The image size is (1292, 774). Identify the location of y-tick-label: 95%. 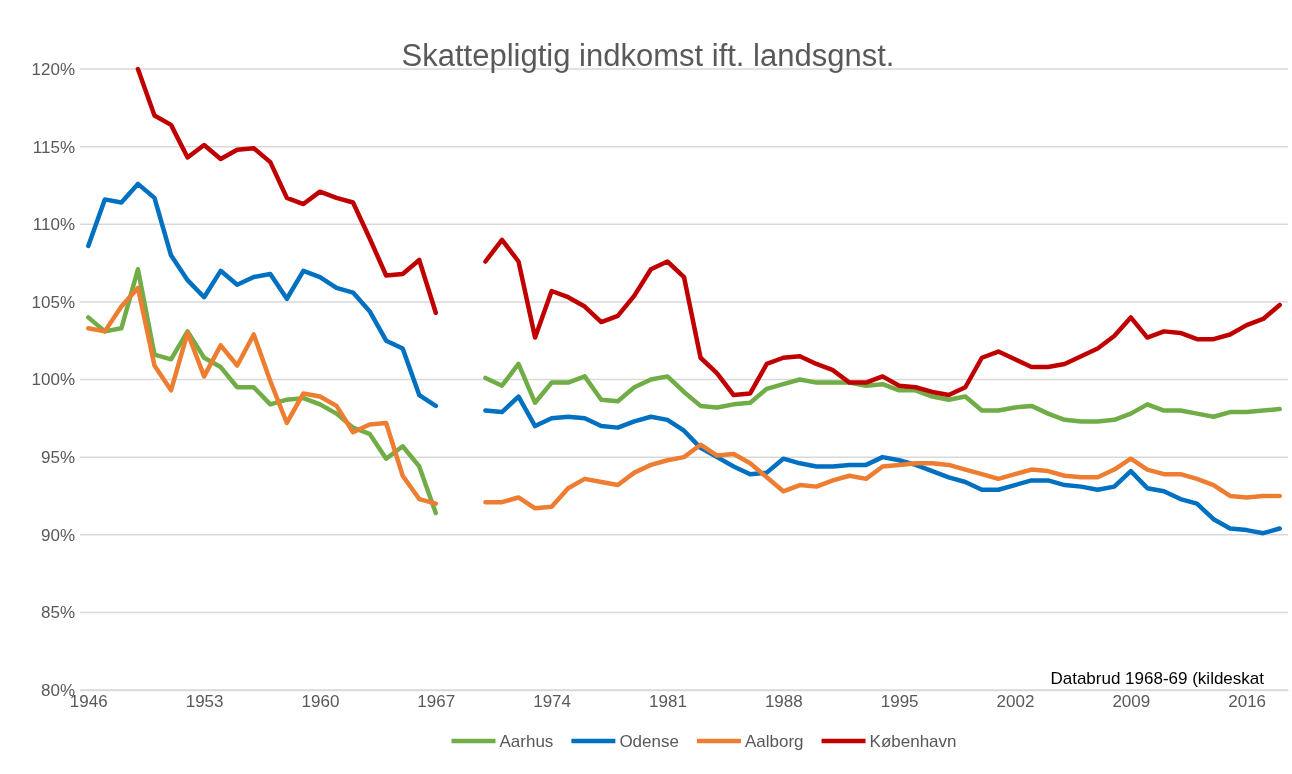
(57, 458).